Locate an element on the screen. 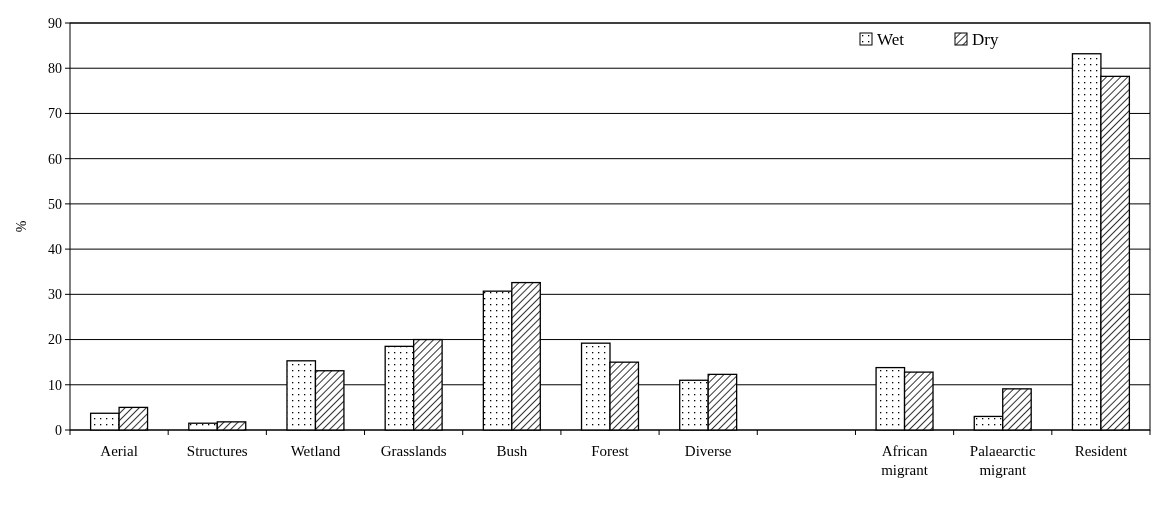 This screenshot has height=506, width=1166. x-tick-label: Bush is located at coordinates (512, 451).